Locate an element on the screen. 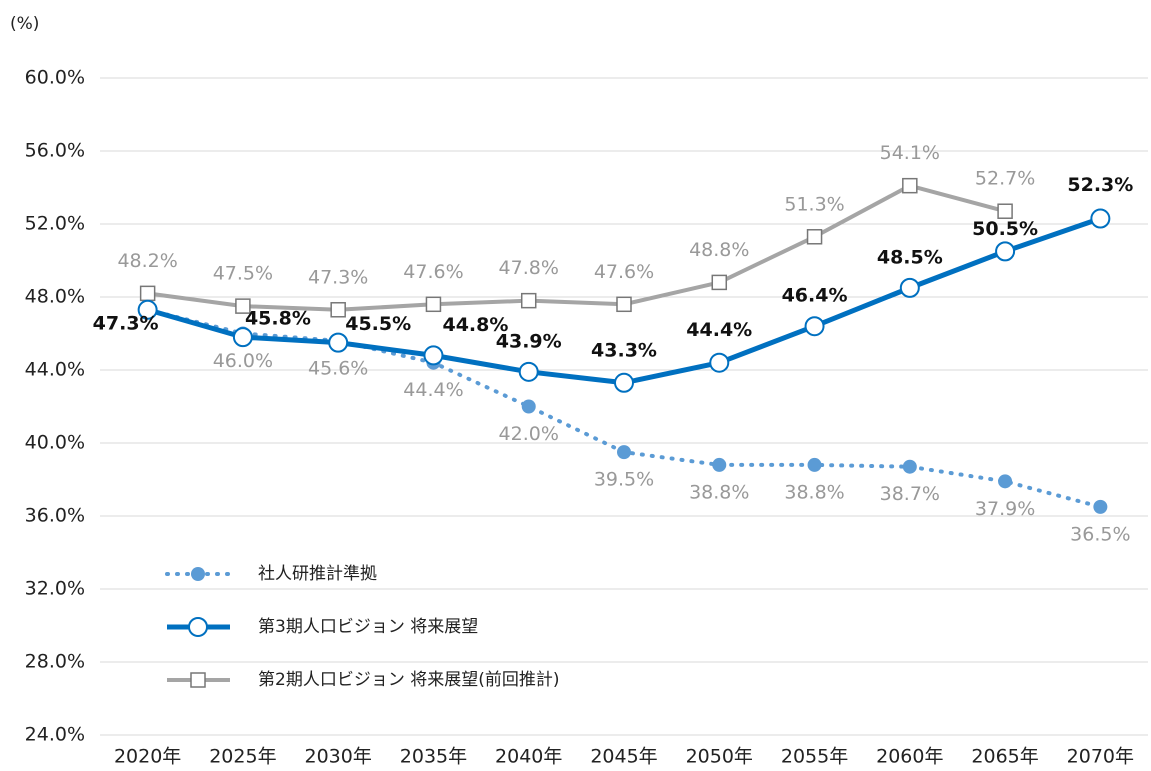 The image size is (1151, 771). data-label: 46.0% is located at coordinates (243, 361).